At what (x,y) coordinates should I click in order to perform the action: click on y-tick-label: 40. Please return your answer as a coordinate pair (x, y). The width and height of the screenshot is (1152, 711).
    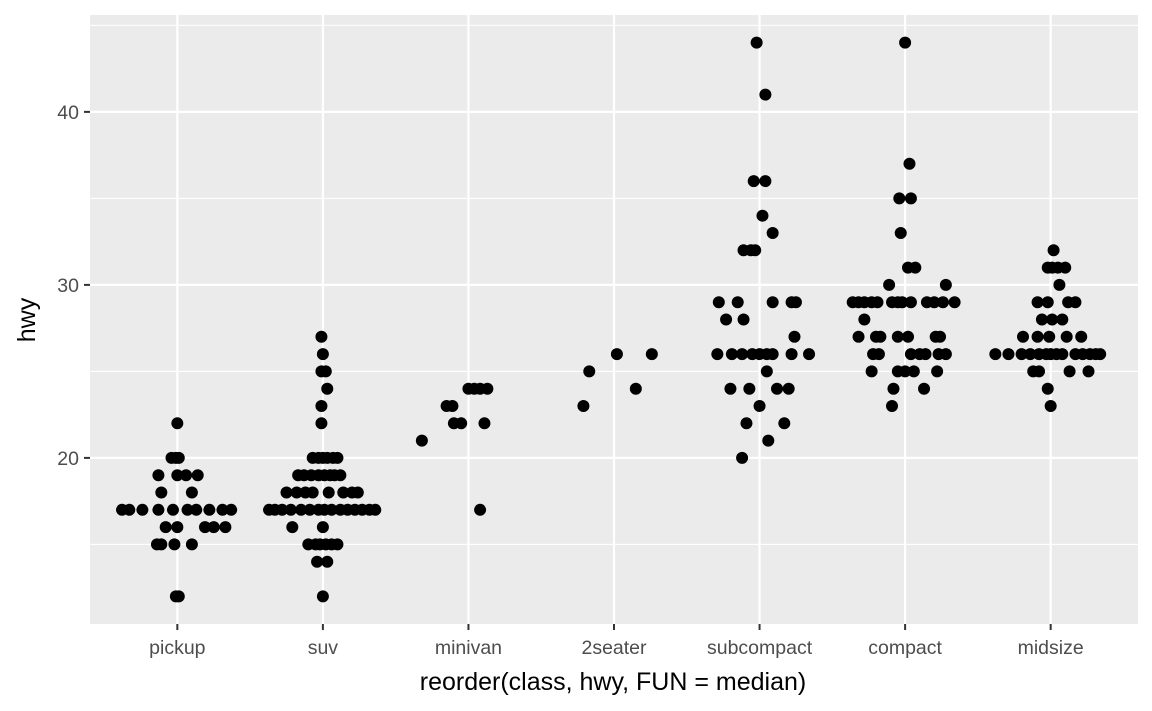
    Looking at the image, I should click on (68, 113).